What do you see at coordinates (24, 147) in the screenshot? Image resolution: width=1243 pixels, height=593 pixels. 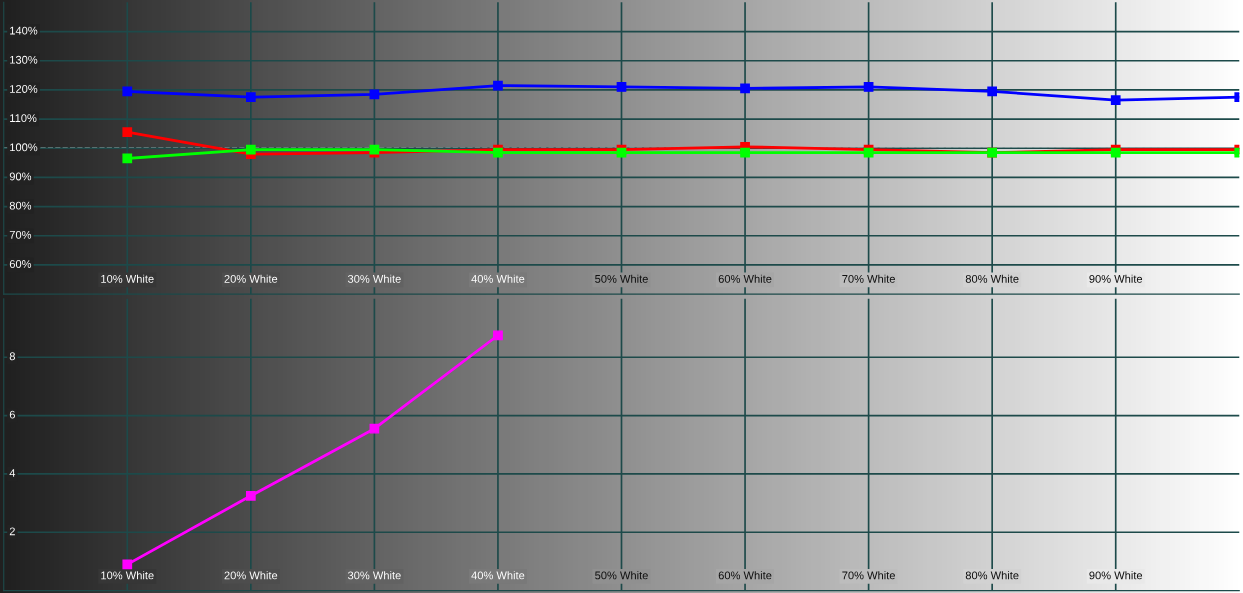 I see `y-tick-label: 100%` at bounding box center [24, 147].